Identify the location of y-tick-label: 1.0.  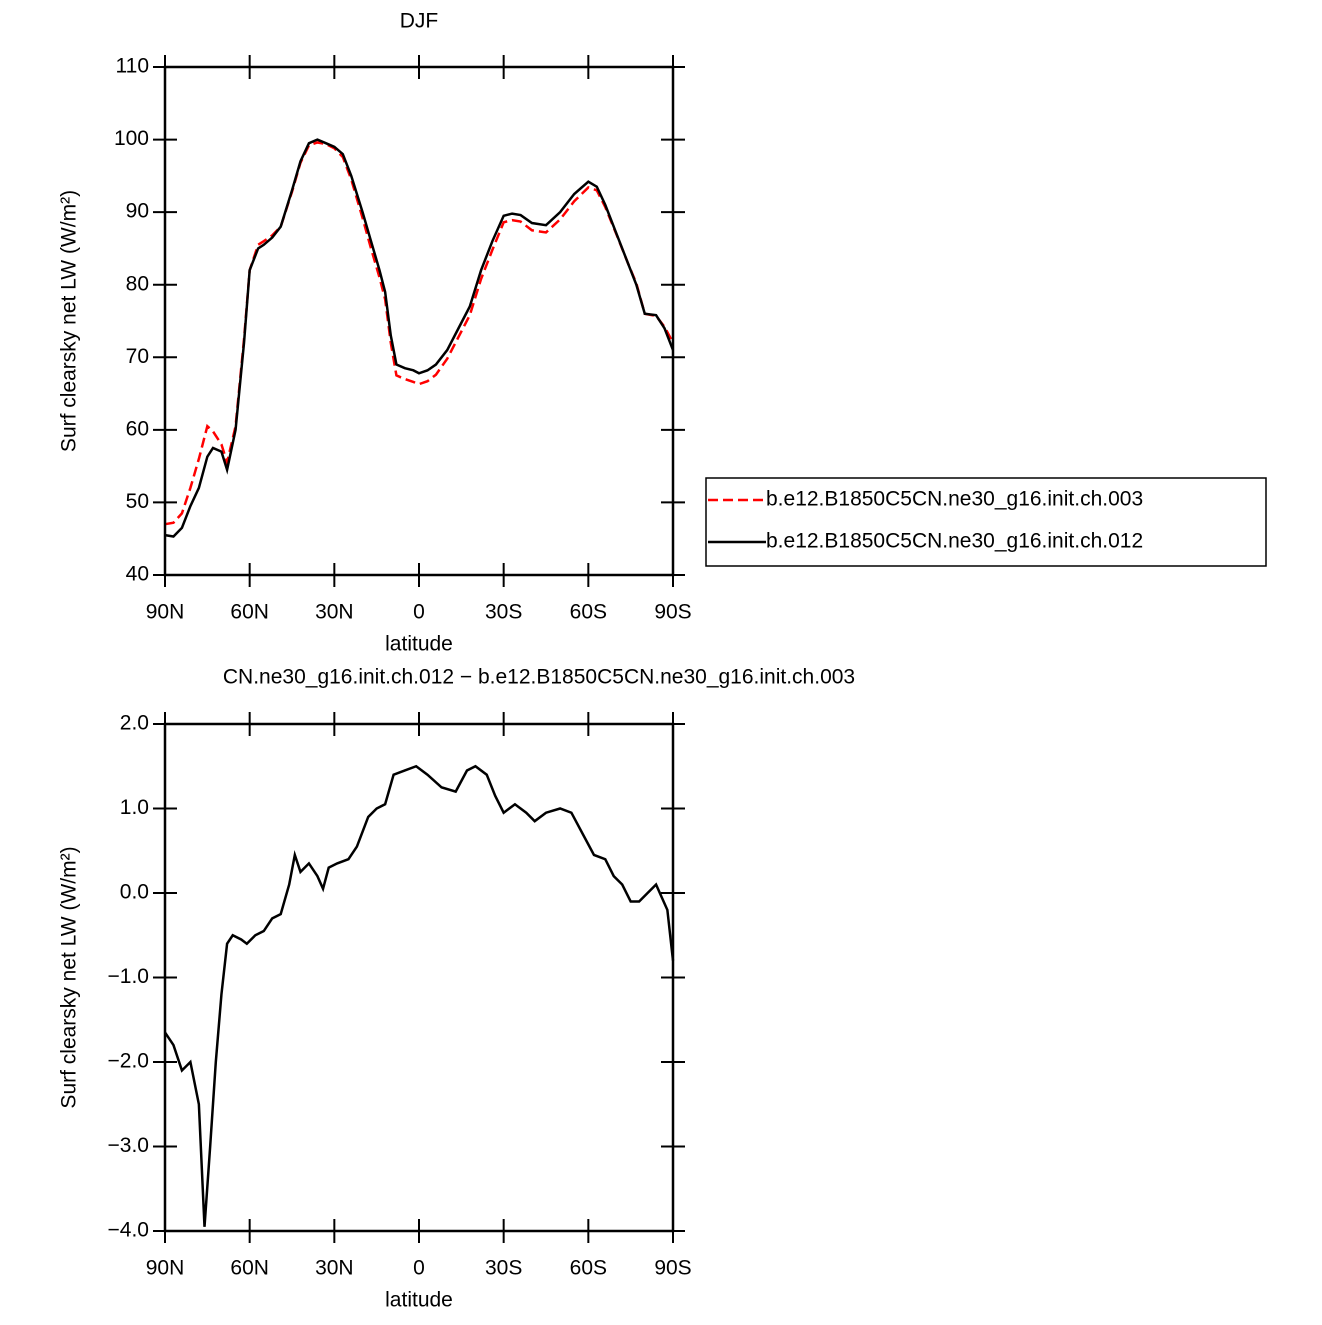
(134, 807).